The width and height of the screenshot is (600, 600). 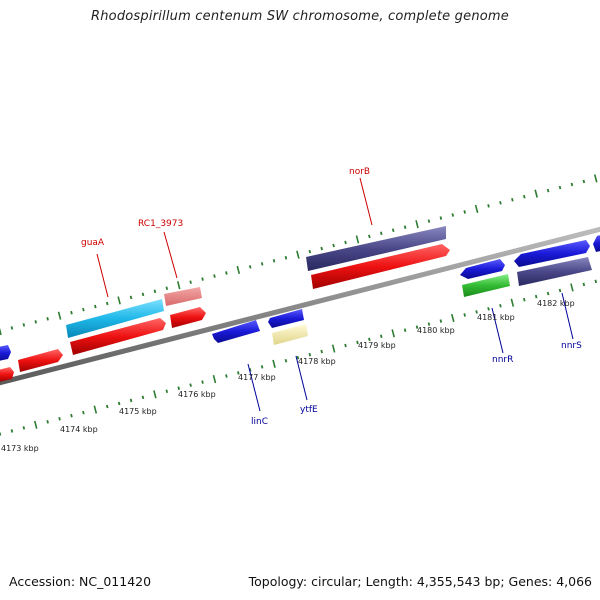 What do you see at coordinates (554, 271) in the screenshot?
I see `gene-feature-nnrS` at bounding box center [554, 271].